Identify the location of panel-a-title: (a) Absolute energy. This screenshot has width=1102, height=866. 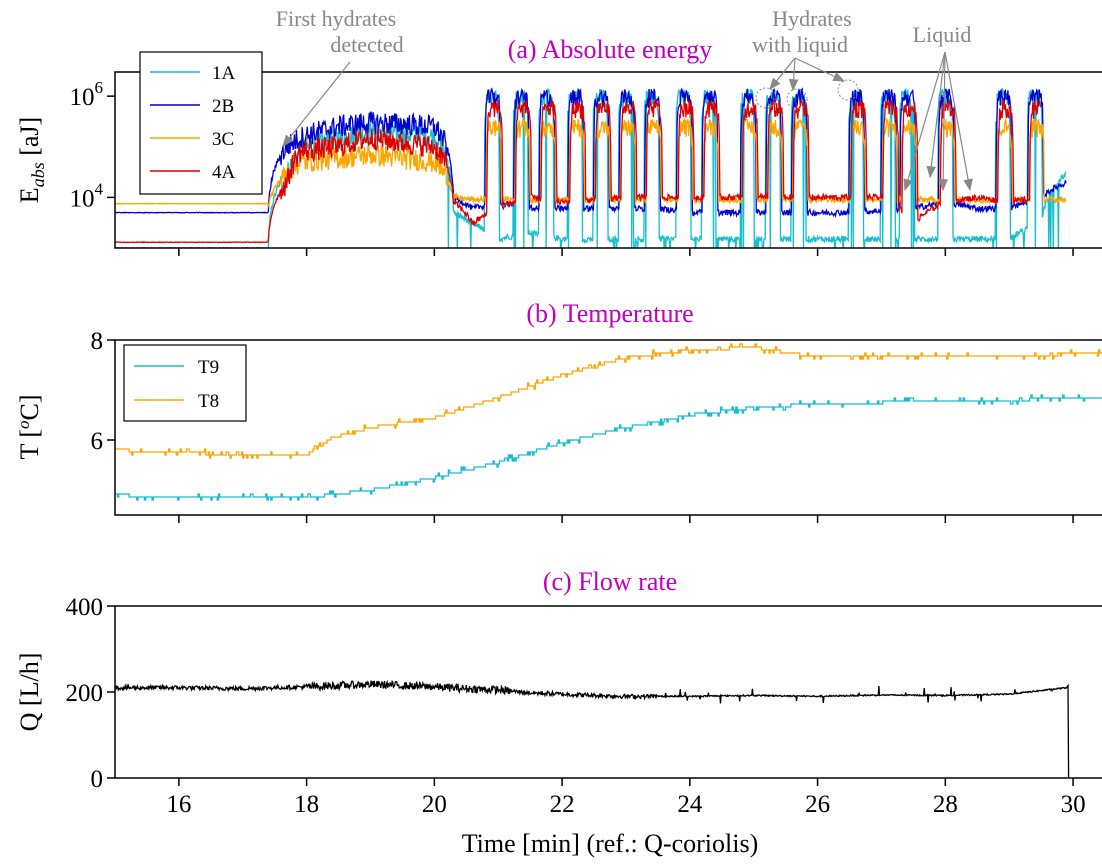
(610, 49).